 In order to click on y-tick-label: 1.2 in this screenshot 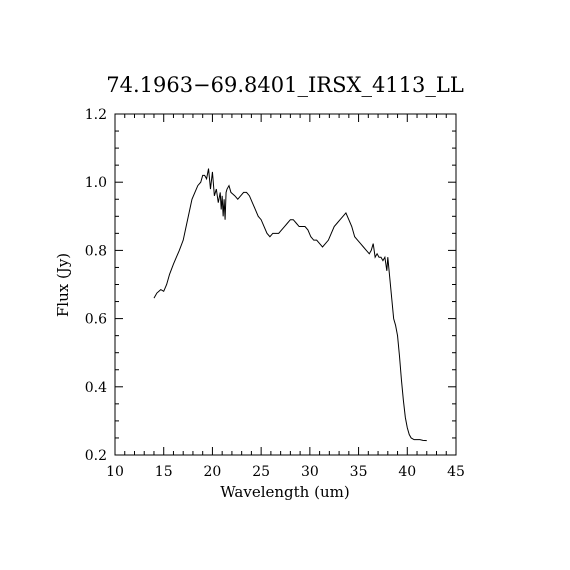, I will do `click(96, 115)`.